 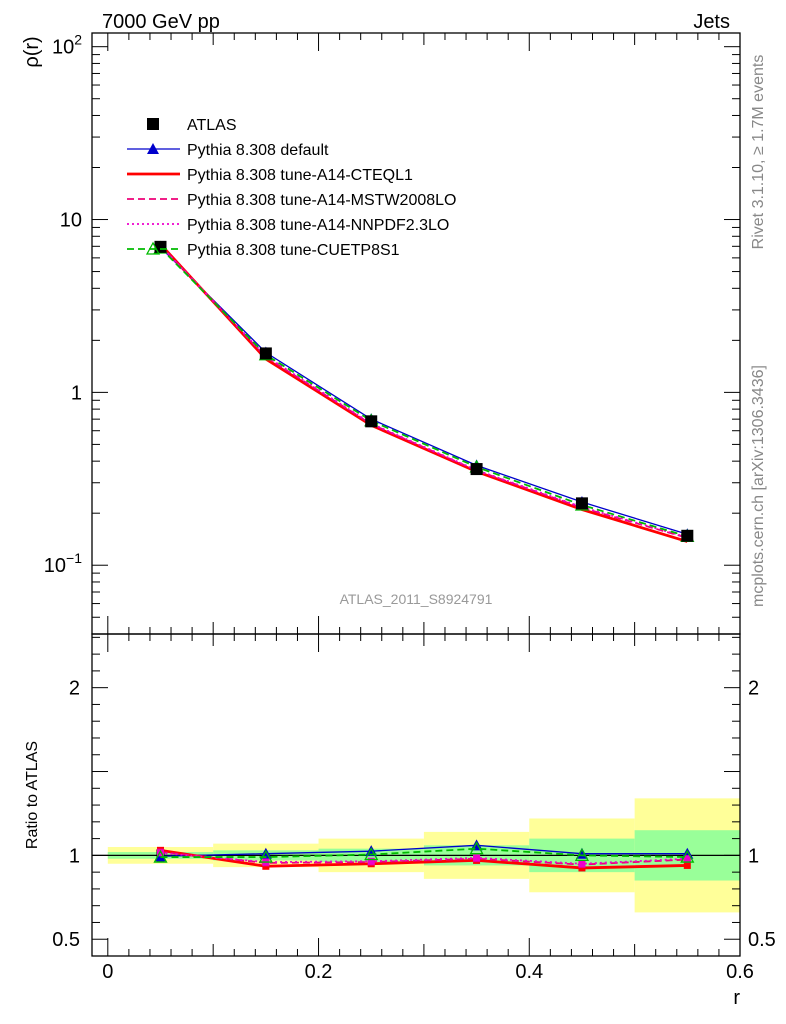 What do you see at coordinates (753, 856) in the screenshot?
I see `ratio-y-tick-label-right: 1` at bounding box center [753, 856].